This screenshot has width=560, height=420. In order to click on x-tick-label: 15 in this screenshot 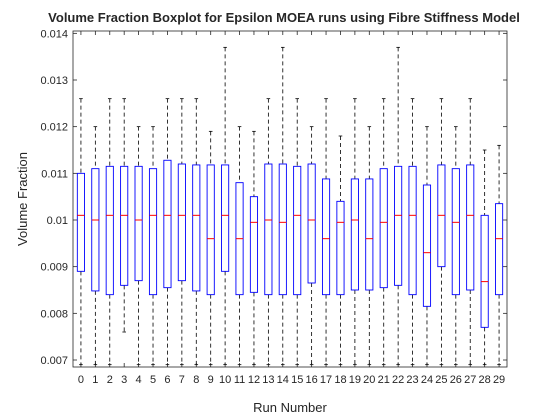, I will do `click(297, 380)`.